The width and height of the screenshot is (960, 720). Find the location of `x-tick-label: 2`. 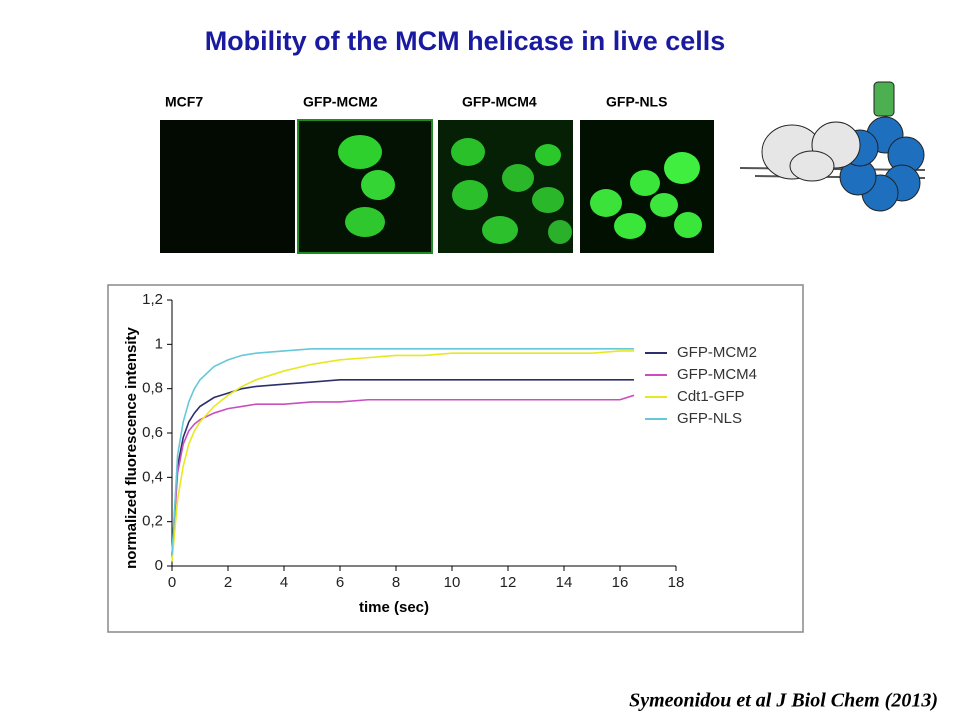

x-tick-label: 2 is located at coordinates (228, 582).